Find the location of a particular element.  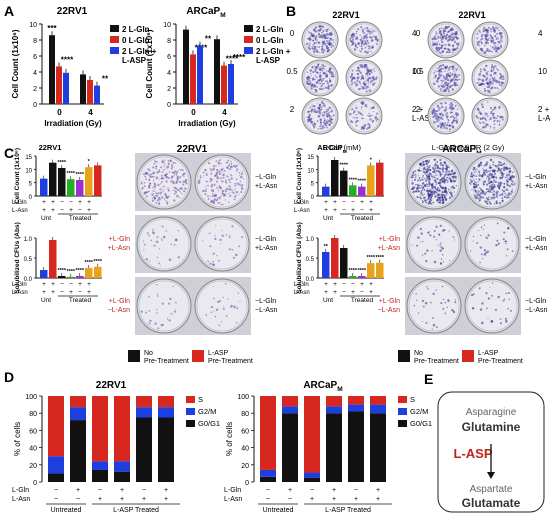

arrow-head-icon is located at coordinates (491, 475).